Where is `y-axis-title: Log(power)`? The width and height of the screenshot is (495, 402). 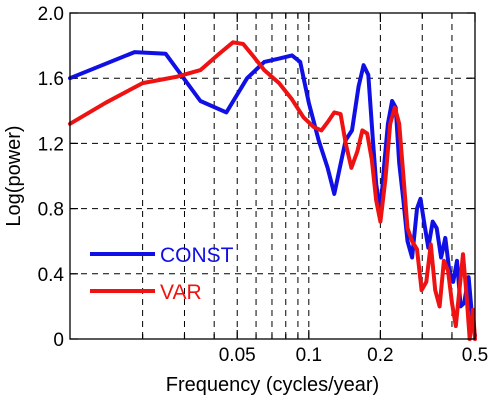 y-axis-title: Log(power) is located at coordinates (14, 175).